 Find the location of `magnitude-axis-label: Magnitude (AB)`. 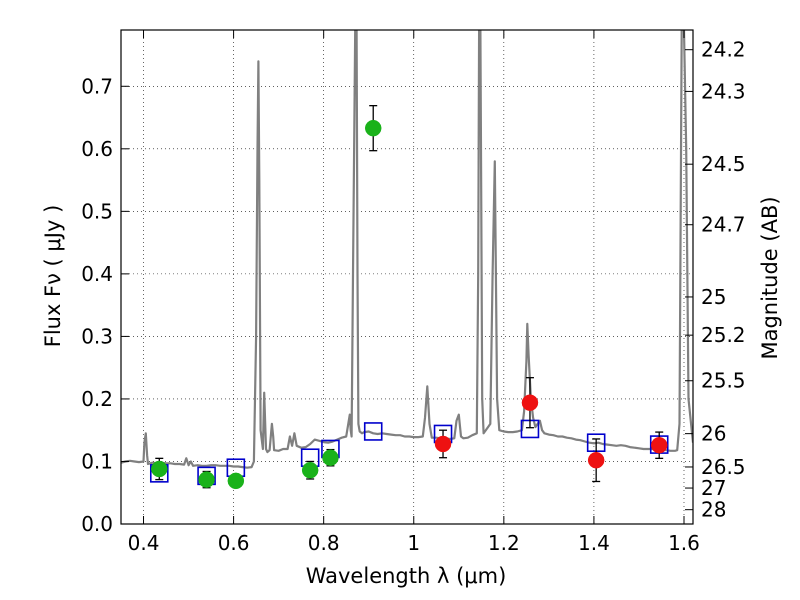

magnitude-axis-label: Magnitude (AB) is located at coordinates (770, 277).